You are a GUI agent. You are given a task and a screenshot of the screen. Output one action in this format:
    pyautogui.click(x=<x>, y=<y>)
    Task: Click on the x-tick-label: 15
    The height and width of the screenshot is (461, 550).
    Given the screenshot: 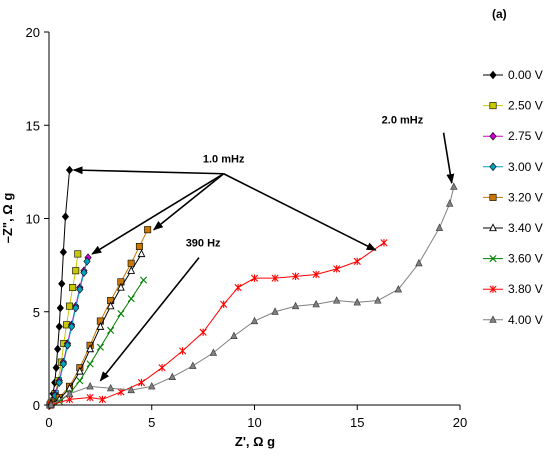 What is the action you would take?
    pyautogui.click(x=357, y=422)
    